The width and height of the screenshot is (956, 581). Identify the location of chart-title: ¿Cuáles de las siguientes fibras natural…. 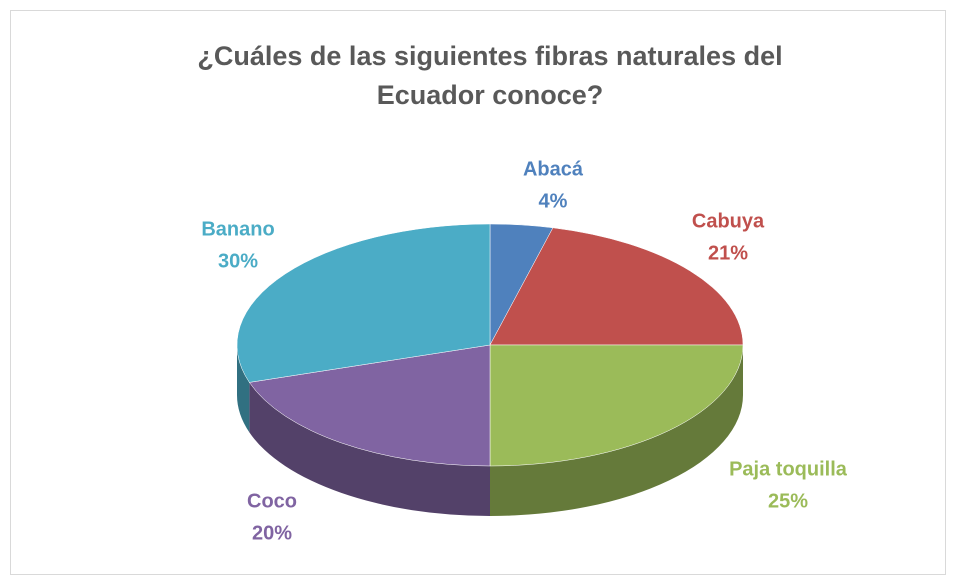
(489, 75).